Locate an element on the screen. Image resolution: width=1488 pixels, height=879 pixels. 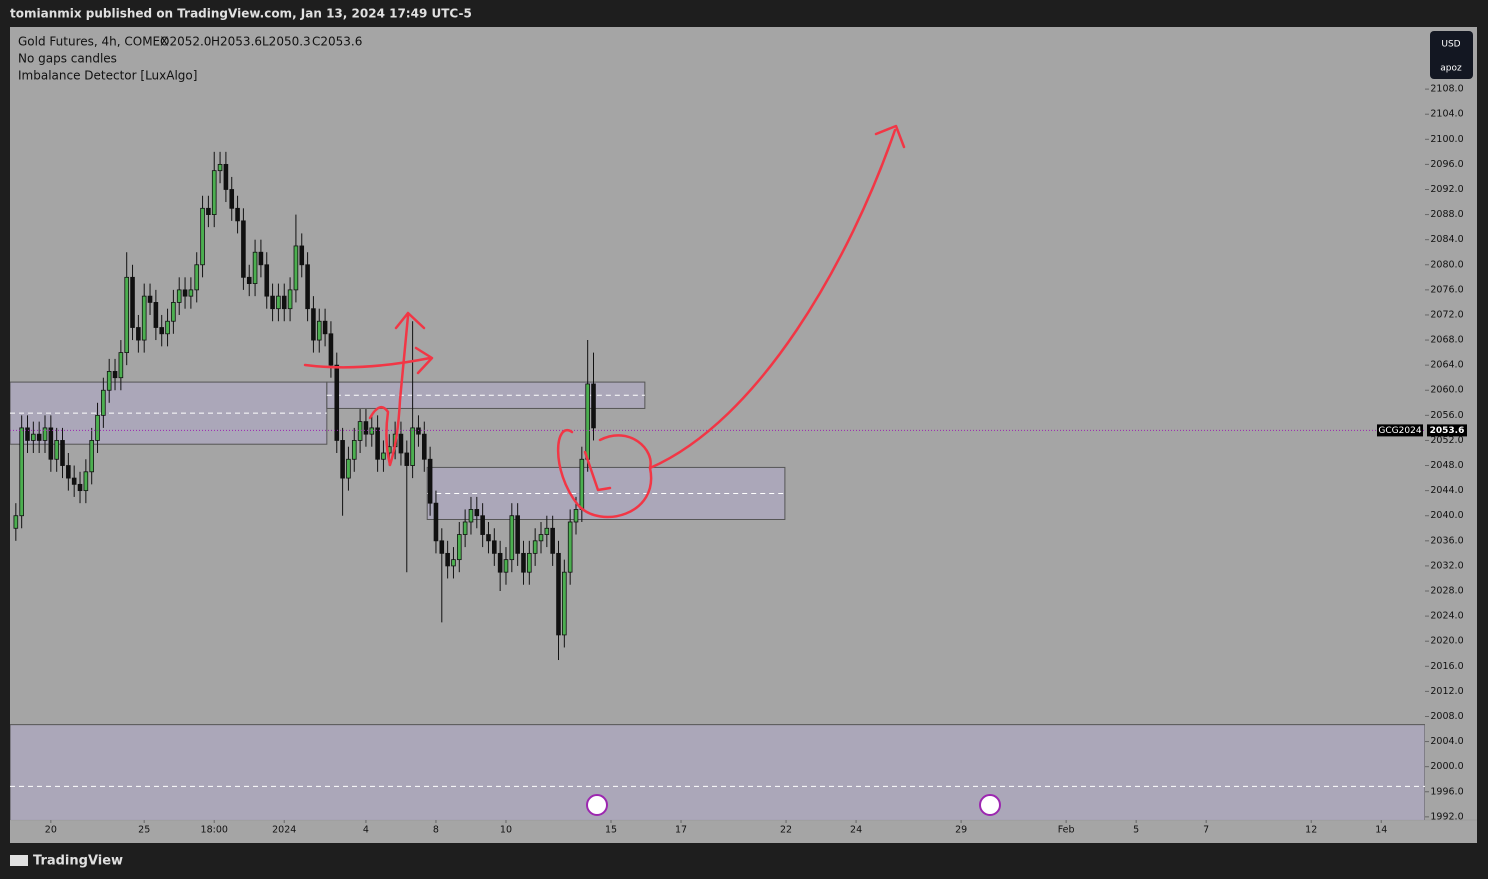
currency-box is located at coordinates (1451, 55).